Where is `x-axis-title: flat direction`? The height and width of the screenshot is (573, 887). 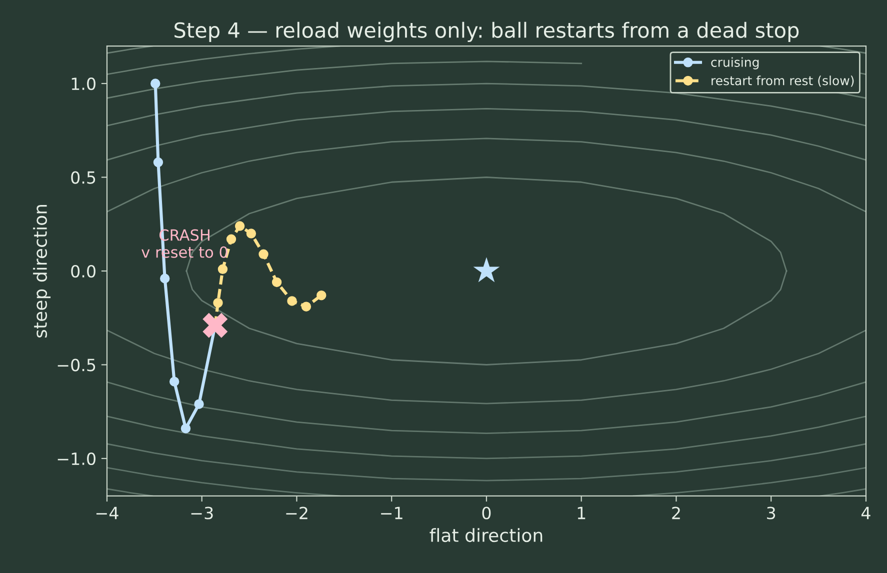 x-axis-title: flat direction is located at coordinates (486, 535).